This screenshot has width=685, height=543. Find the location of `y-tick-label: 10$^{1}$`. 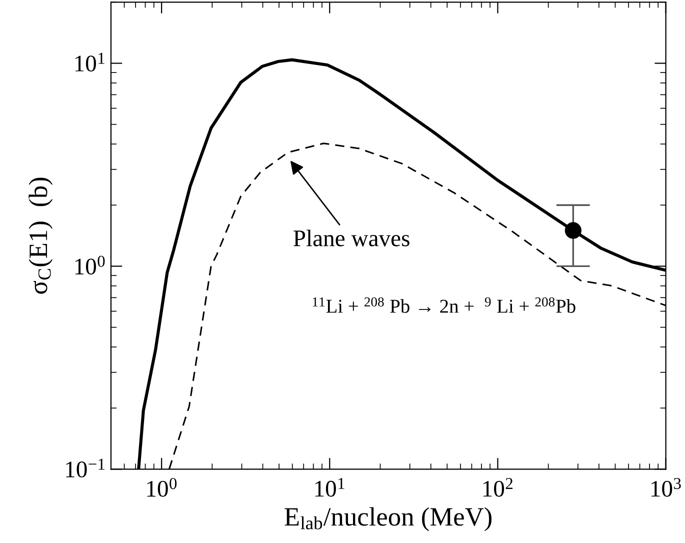

y-tick-label: 10$^{1}$ is located at coordinates (89, 62).